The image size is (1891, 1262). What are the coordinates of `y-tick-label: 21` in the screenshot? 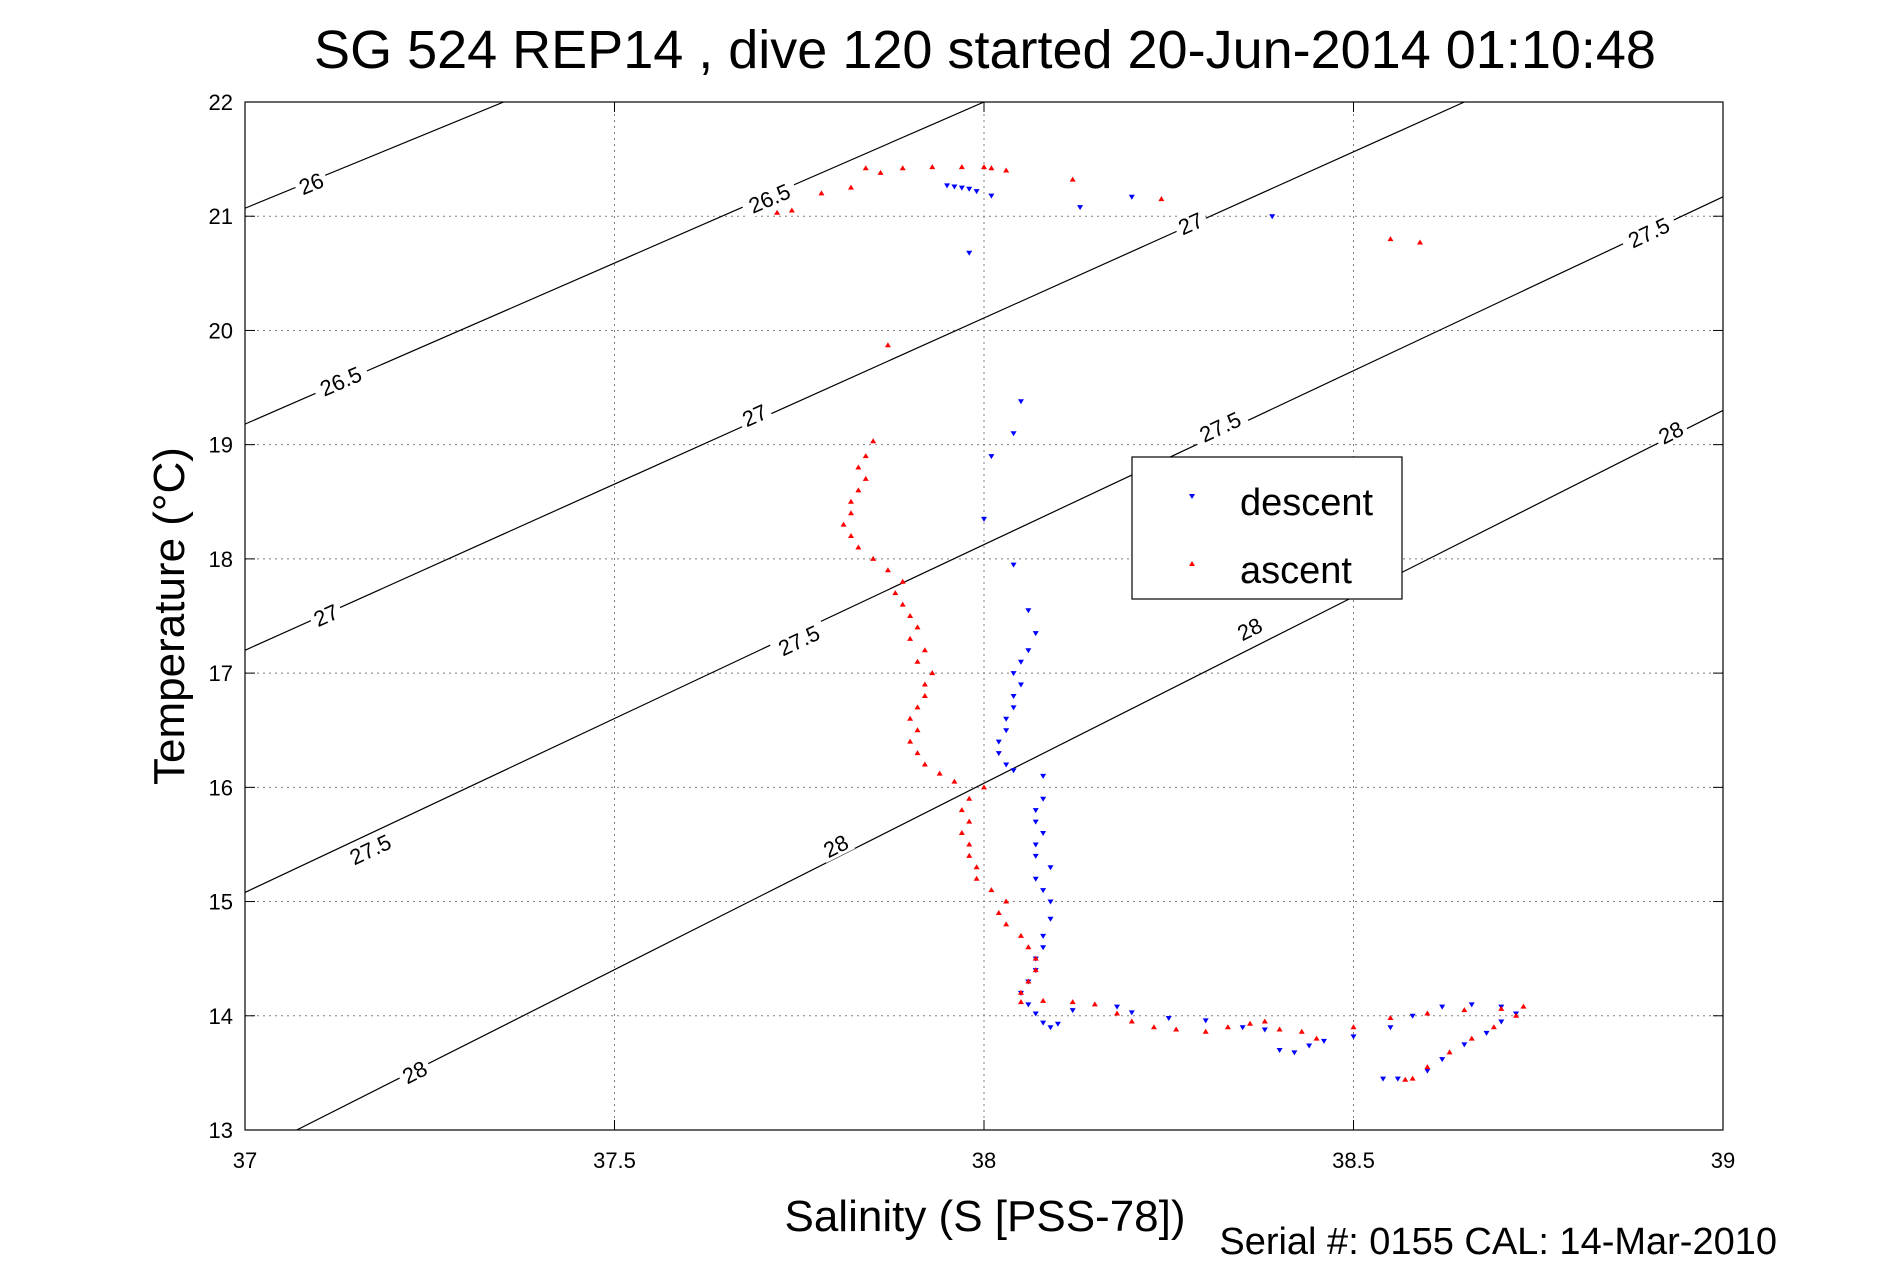 It's located at (221, 216).